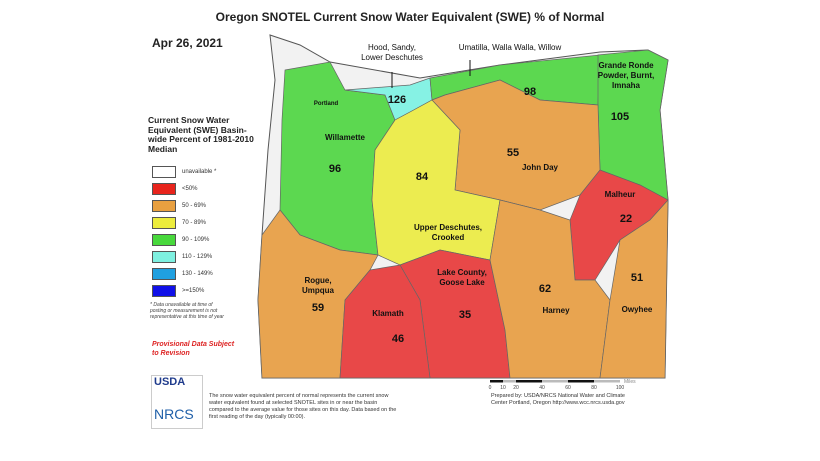 The width and height of the screenshot is (820, 461). Describe the element at coordinates (398, 339) in the screenshot. I see `basin-value: 46` at that location.